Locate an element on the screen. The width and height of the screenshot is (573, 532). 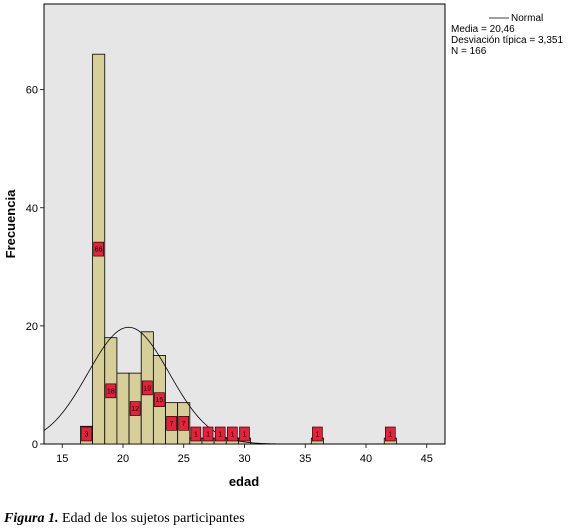
bar-value-label-text: 15 is located at coordinates (160, 400).